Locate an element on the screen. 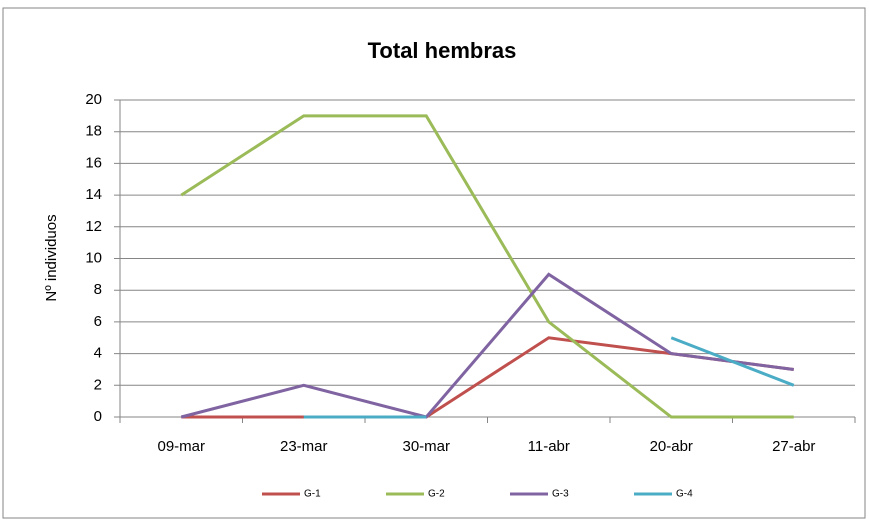 This screenshot has width=869, height=522. y-tick-label: 14 is located at coordinates (93, 194).